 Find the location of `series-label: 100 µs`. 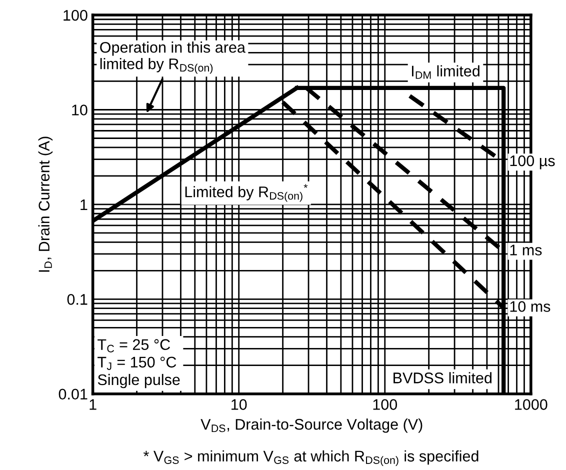

series-label: 100 µs is located at coordinates (532, 162).